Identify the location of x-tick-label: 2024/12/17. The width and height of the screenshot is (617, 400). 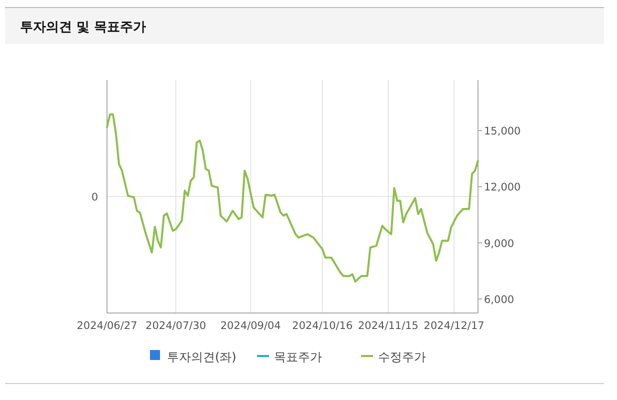
(454, 326).